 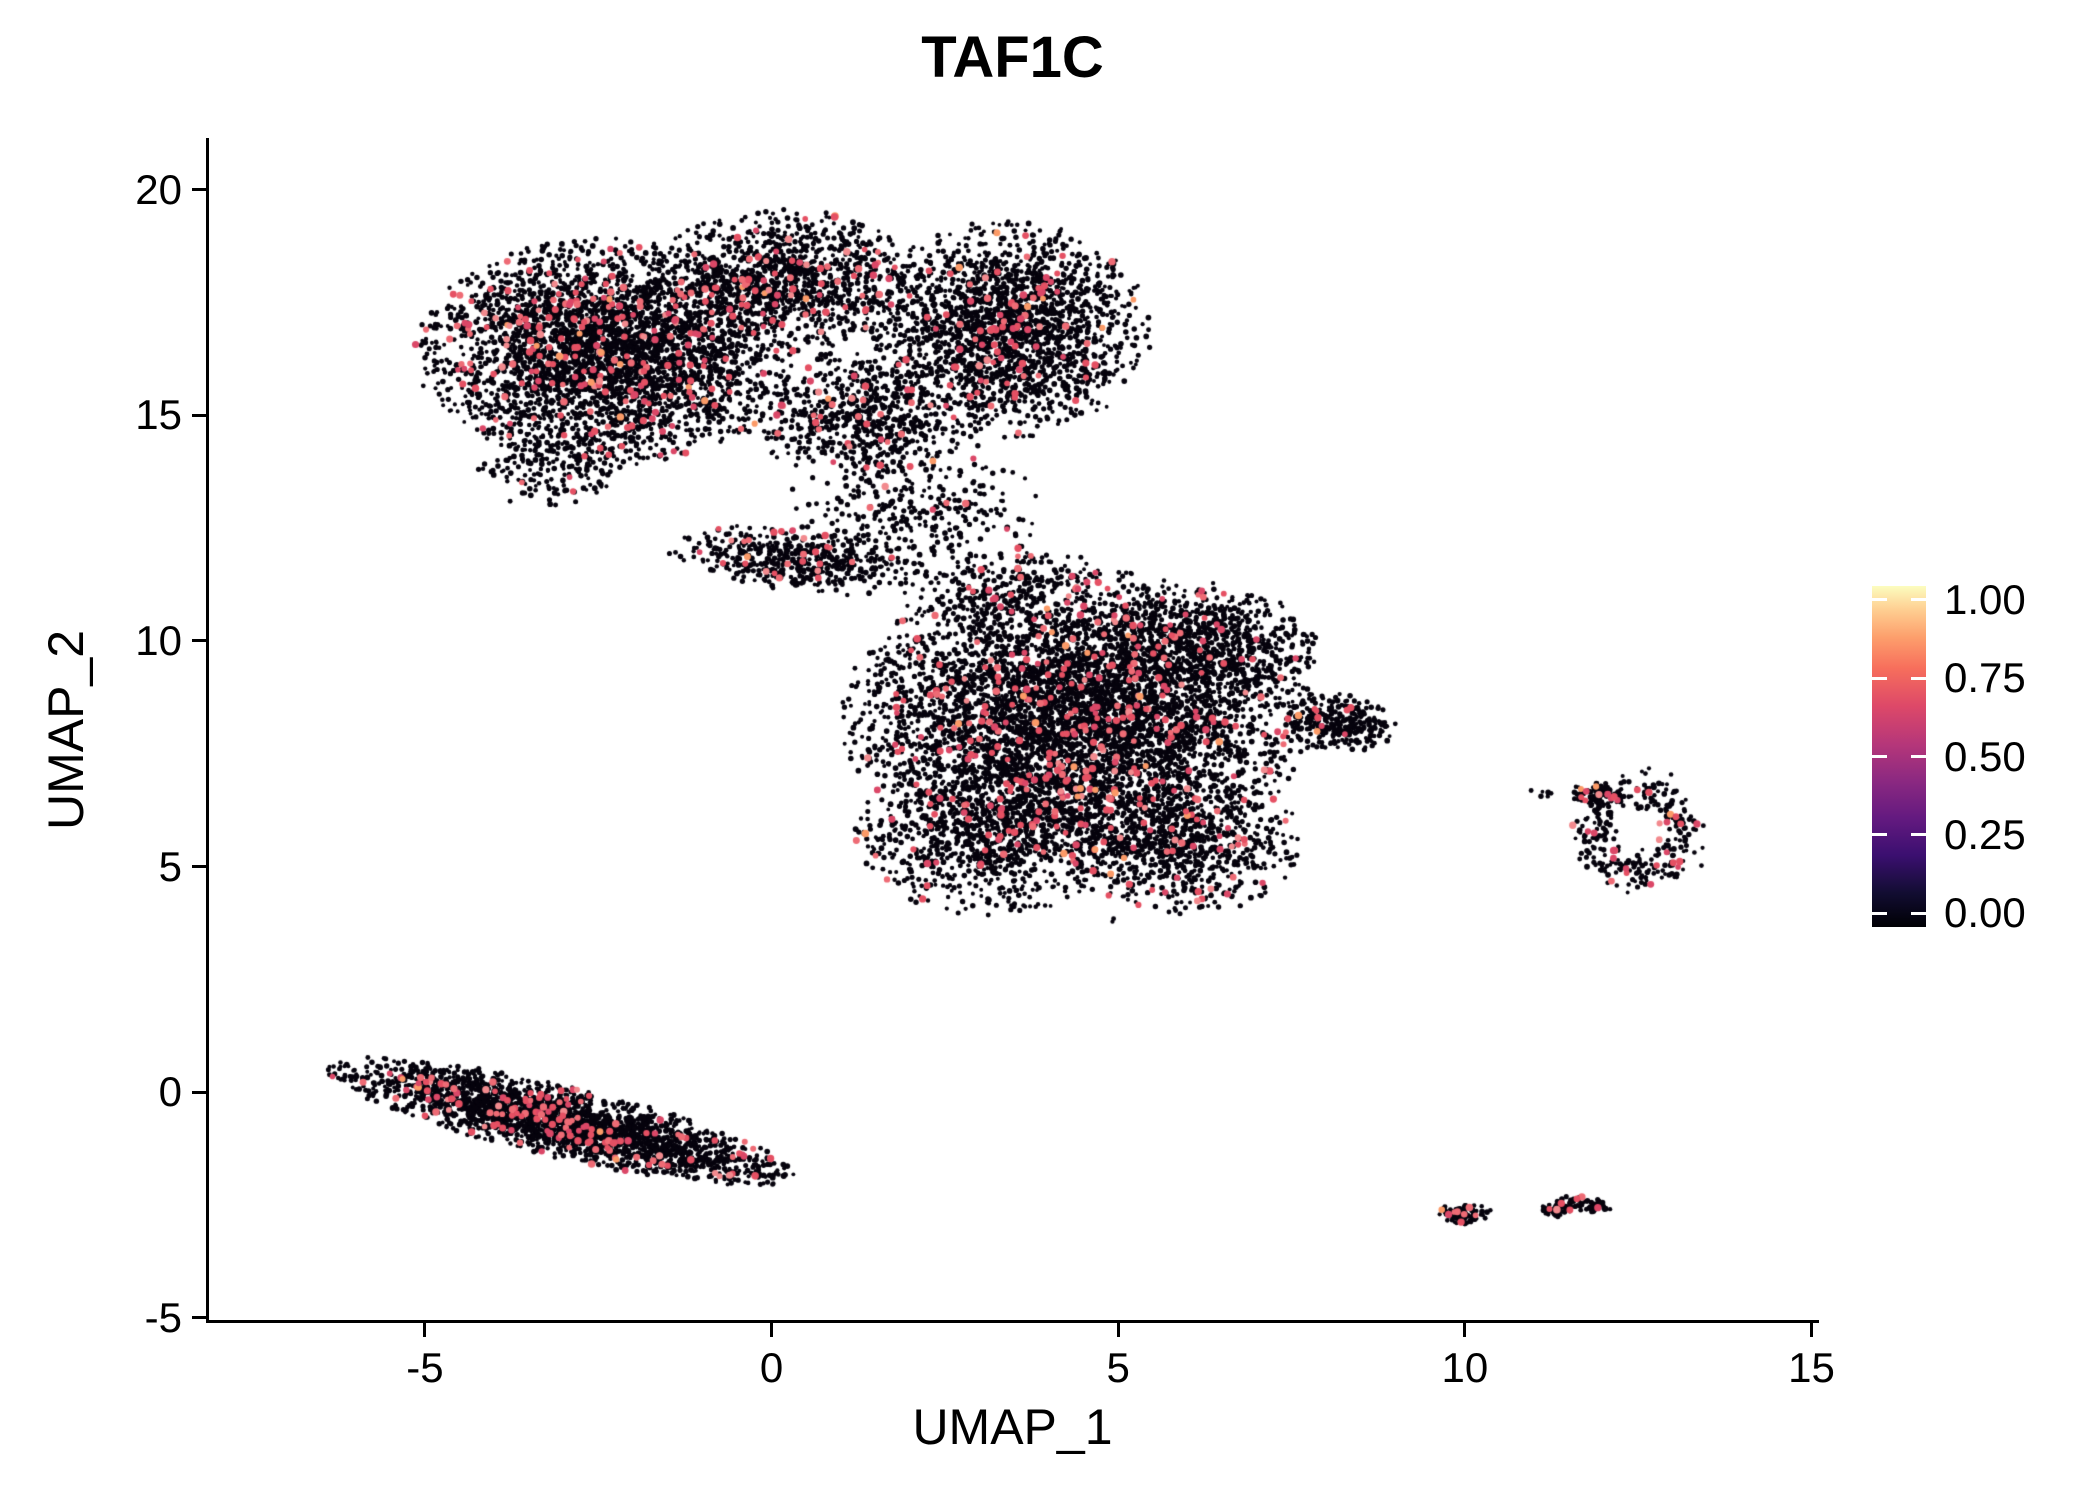 What do you see at coordinates (1985, 599) in the screenshot?
I see `legend-label: 1.00` at bounding box center [1985, 599].